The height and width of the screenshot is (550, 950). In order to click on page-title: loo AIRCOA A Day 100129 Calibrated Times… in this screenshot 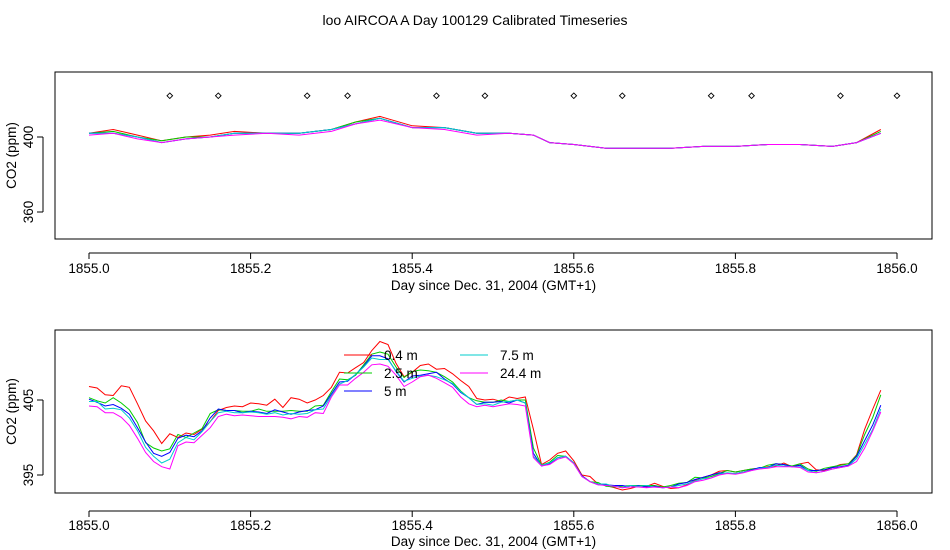, I will do `click(475, 20)`.